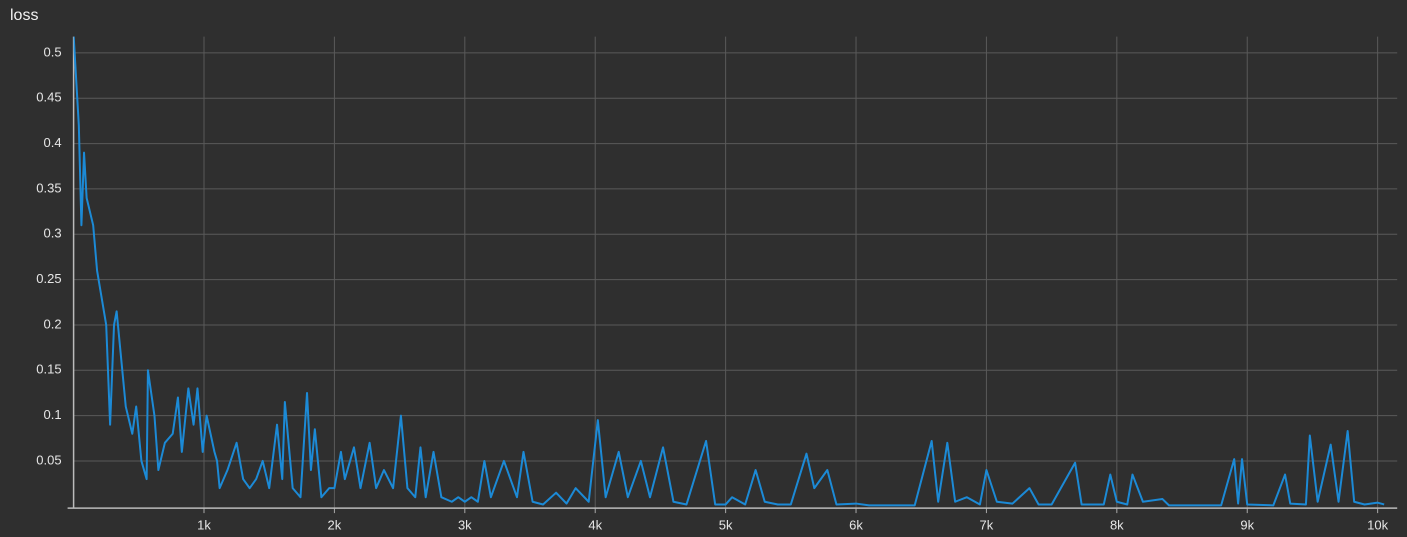 The height and width of the screenshot is (537, 1407). Describe the element at coordinates (335, 525) in the screenshot. I see `x-tick-label: 2k` at that location.